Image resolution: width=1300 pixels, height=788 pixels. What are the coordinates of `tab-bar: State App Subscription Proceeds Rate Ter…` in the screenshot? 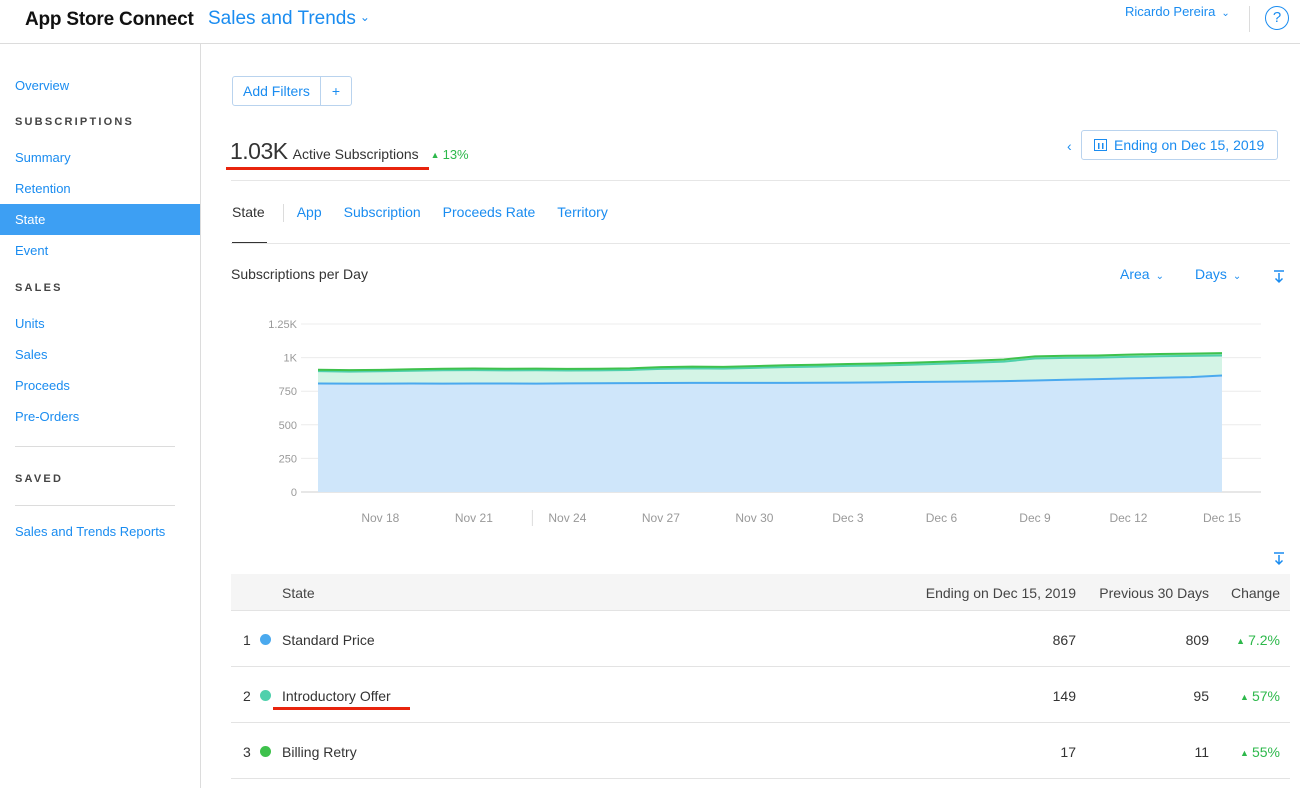 It's located at (431, 212).